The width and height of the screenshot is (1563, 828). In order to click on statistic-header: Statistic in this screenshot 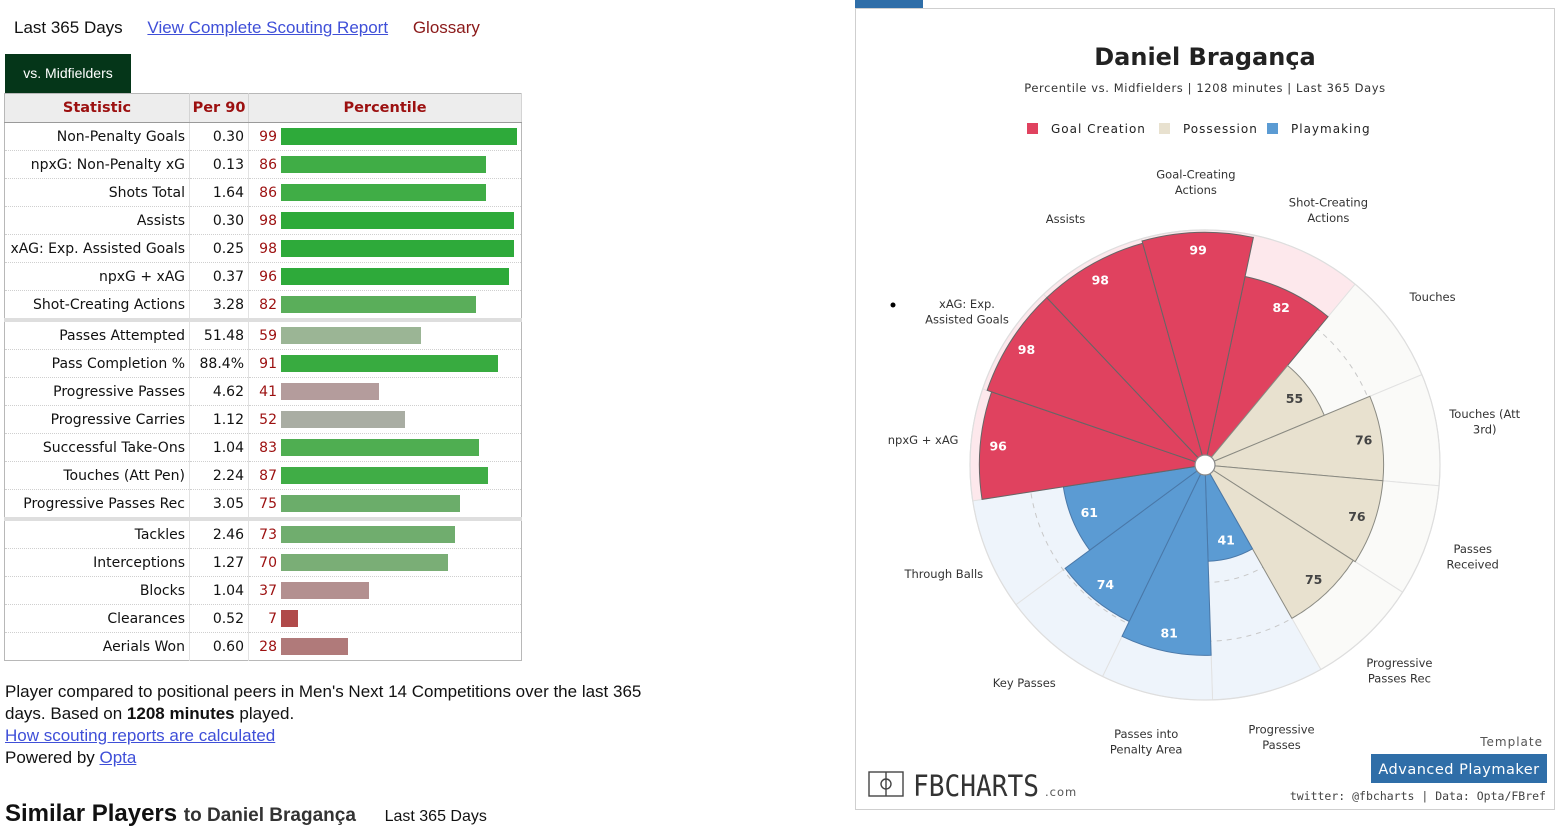, I will do `click(97, 108)`.